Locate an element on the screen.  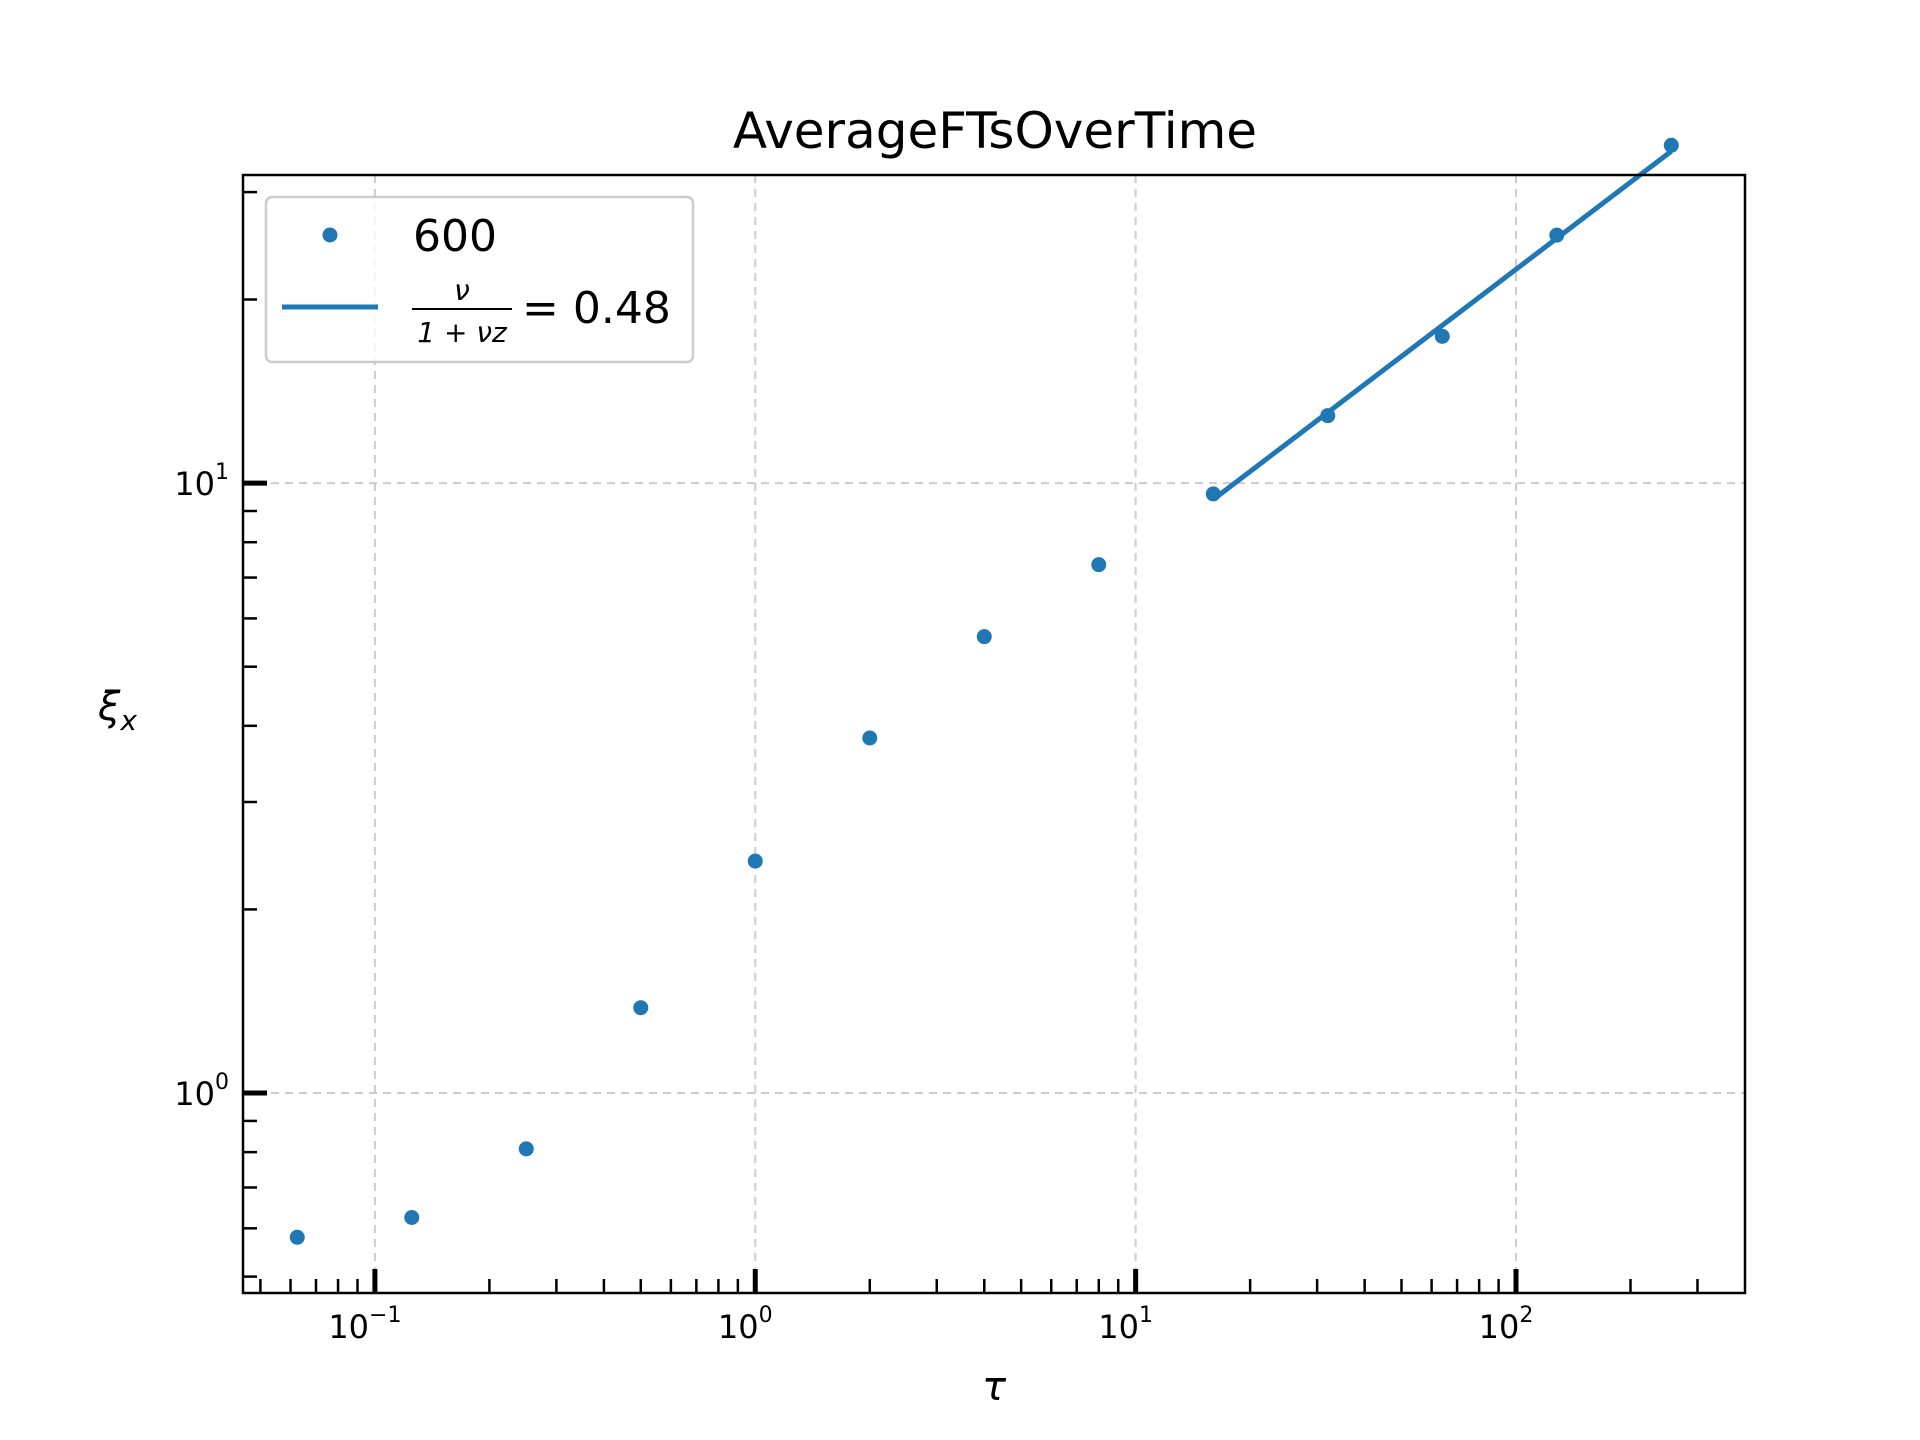
fit-line is located at coordinates (1442, 325).